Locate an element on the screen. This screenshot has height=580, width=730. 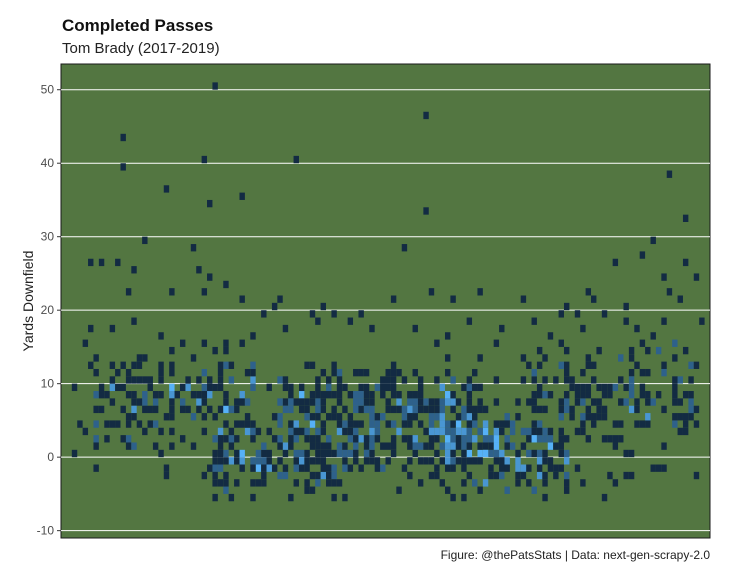
chart-subtitle: Tom Brady (2017-2019) is located at coordinates (141, 48).